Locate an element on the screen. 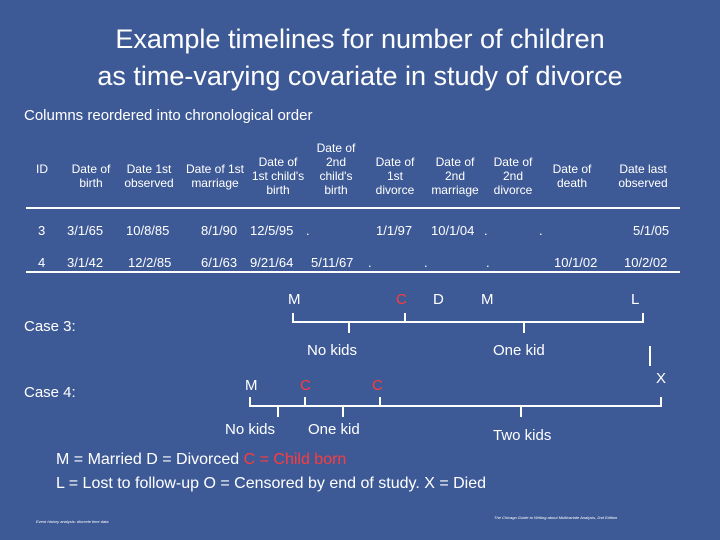  header-first-child: Date of 1st child's birth is located at coordinates (278, 176).